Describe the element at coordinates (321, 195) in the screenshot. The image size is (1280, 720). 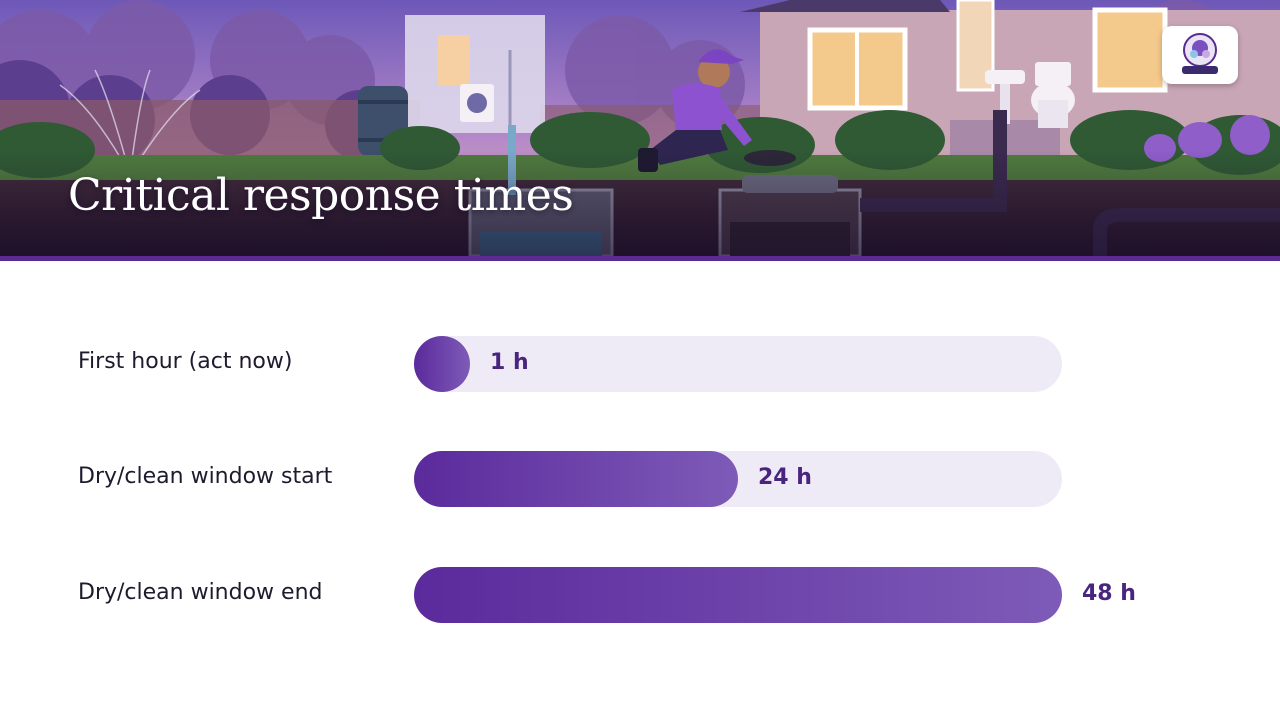
I see `slide-title: Critical response times` at that location.